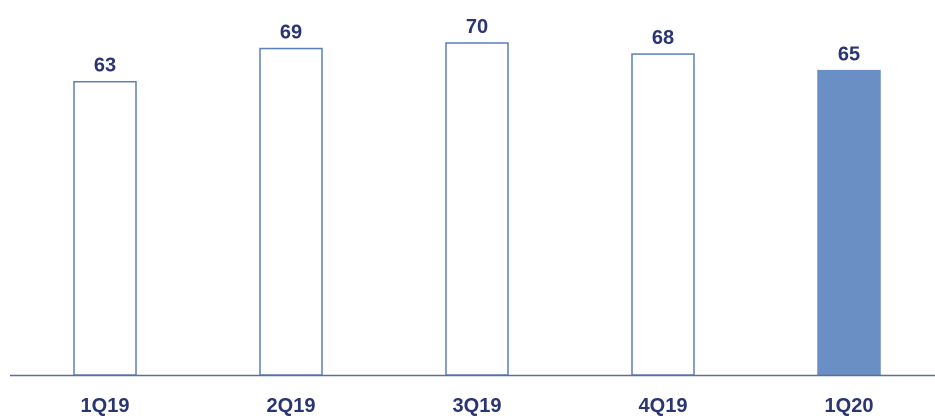 The image size is (935, 420). Describe the element at coordinates (105, 66) in the screenshot. I see `value-label-1q19: 63` at that location.